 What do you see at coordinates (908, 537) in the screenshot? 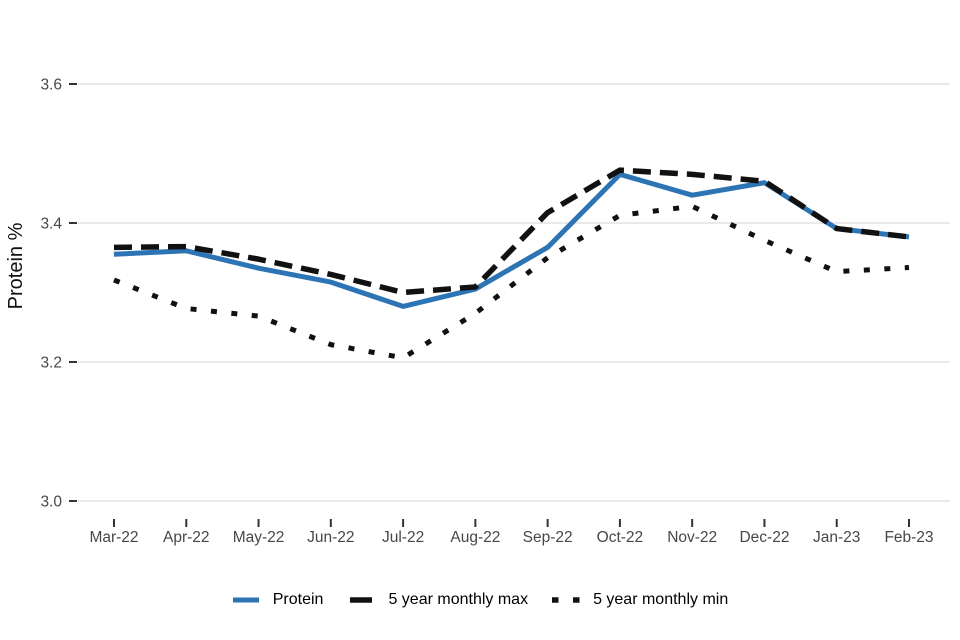
I see `x-tick-label: Feb-23` at bounding box center [908, 537].